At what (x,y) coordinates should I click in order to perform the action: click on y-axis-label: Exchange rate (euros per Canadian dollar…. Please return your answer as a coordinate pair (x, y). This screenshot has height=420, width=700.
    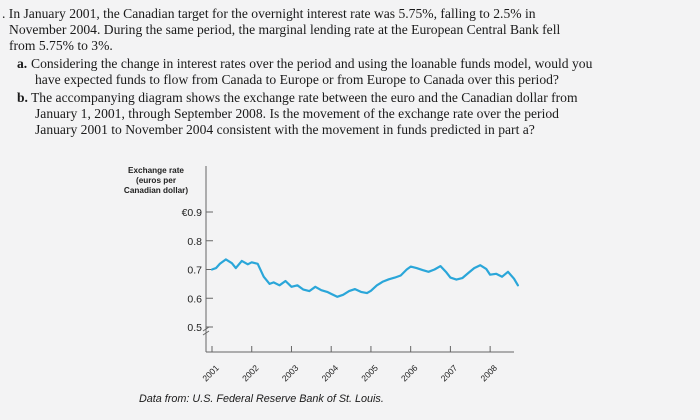
    Looking at the image, I should click on (156, 180).